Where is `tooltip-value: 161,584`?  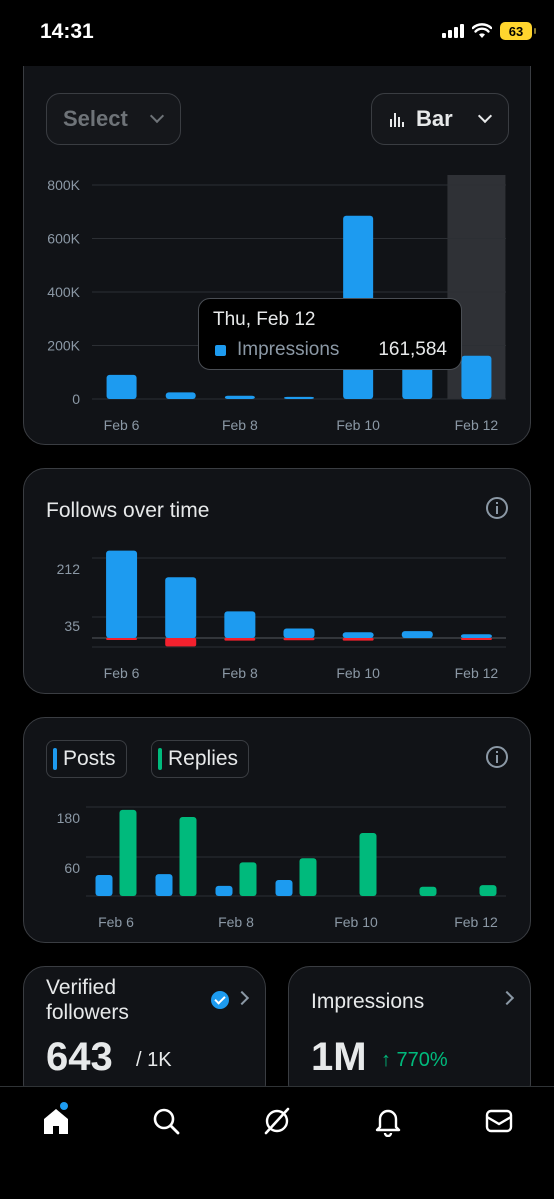 tooltip-value: 161,584 is located at coordinates (412, 349).